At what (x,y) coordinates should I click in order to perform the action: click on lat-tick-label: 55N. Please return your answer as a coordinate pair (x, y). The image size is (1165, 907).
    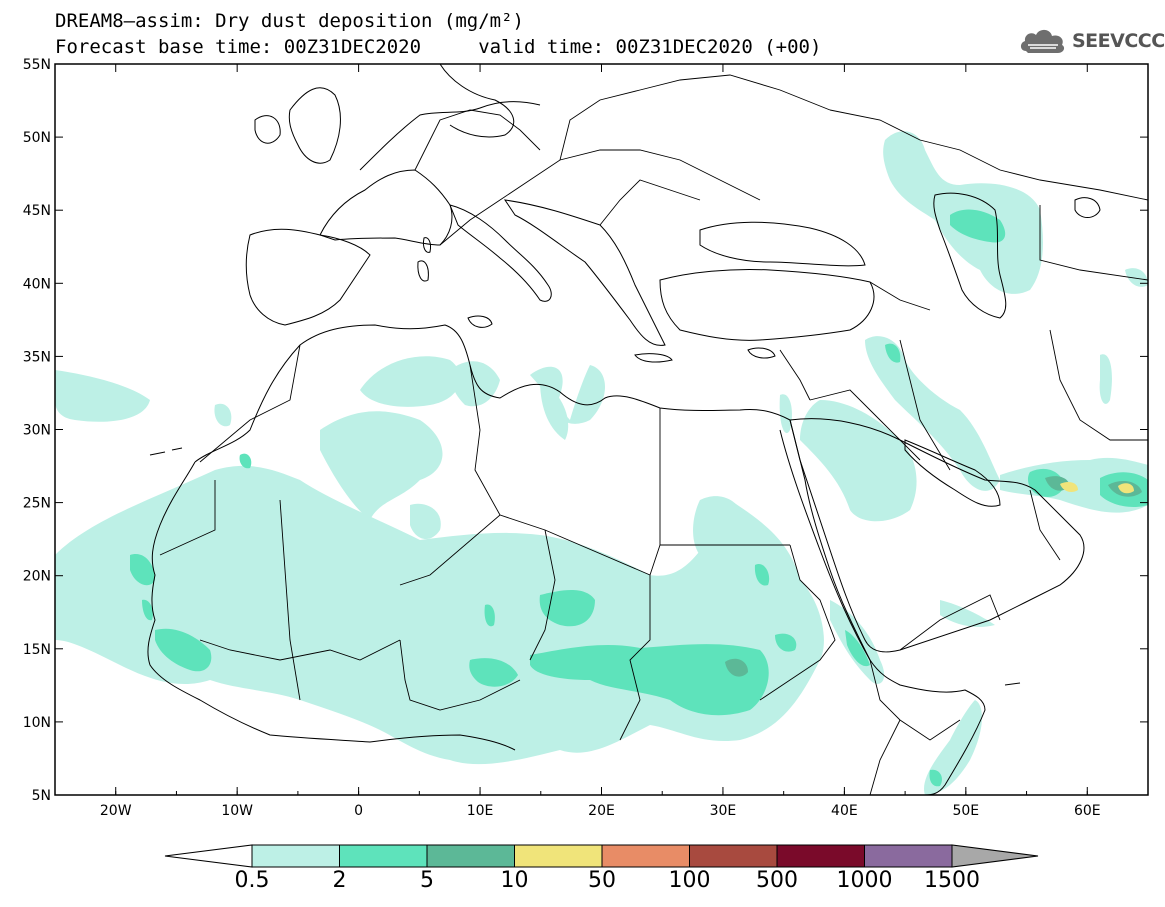
    Looking at the image, I should click on (37, 65).